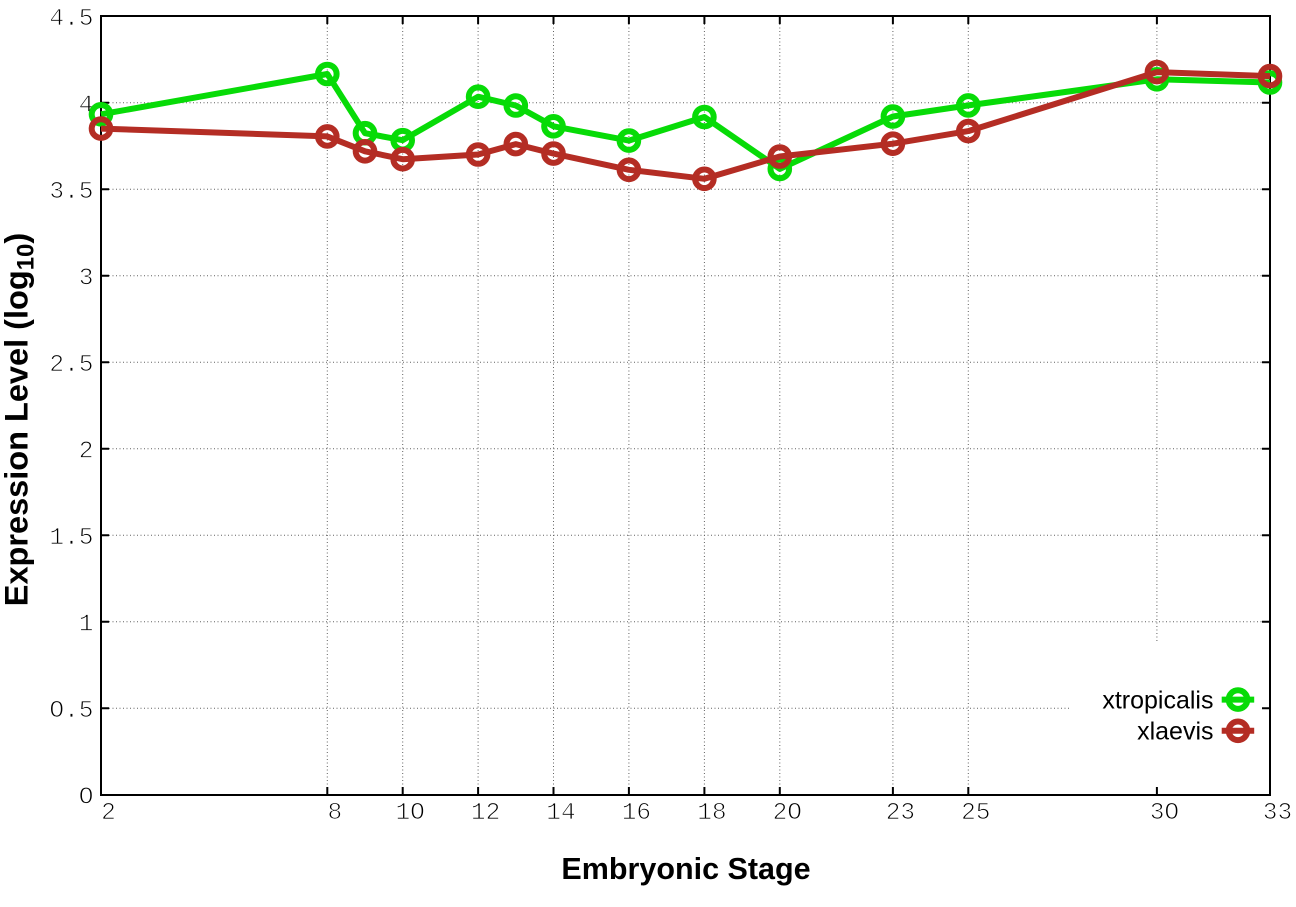 This screenshot has width=1296, height=907. Describe the element at coordinates (409, 813) in the screenshot. I see `svg-text: 1O` at that location.